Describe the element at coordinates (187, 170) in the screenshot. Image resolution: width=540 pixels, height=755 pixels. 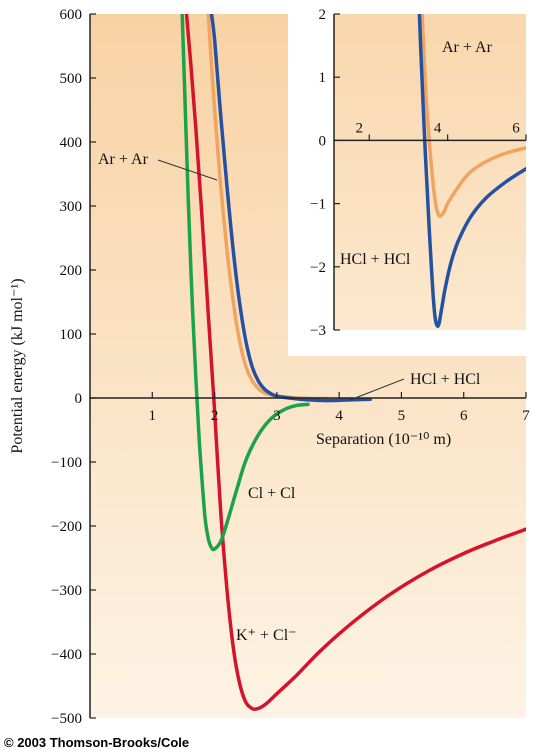
I see `ar-ar-pointer` at that location.